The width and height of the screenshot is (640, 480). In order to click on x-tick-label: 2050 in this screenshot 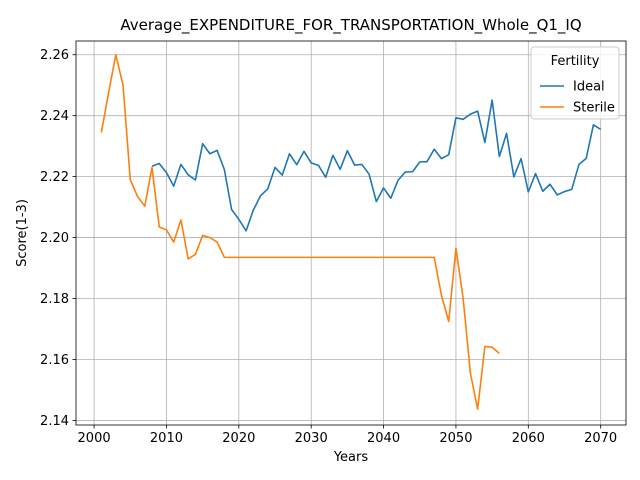, I will do `click(455, 438)`.